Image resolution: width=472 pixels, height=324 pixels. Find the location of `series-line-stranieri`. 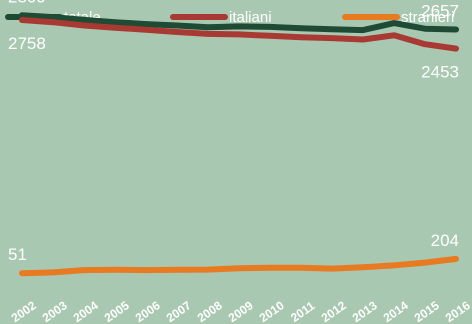

series-line-stranieri is located at coordinates (239, 266).